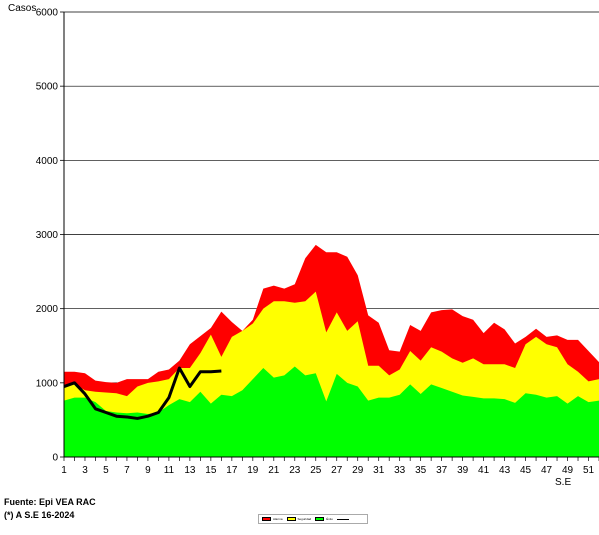  What do you see at coordinates (85, 470) in the screenshot?
I see `x-tick-label-3: 3` at bounding box center [85, 470].